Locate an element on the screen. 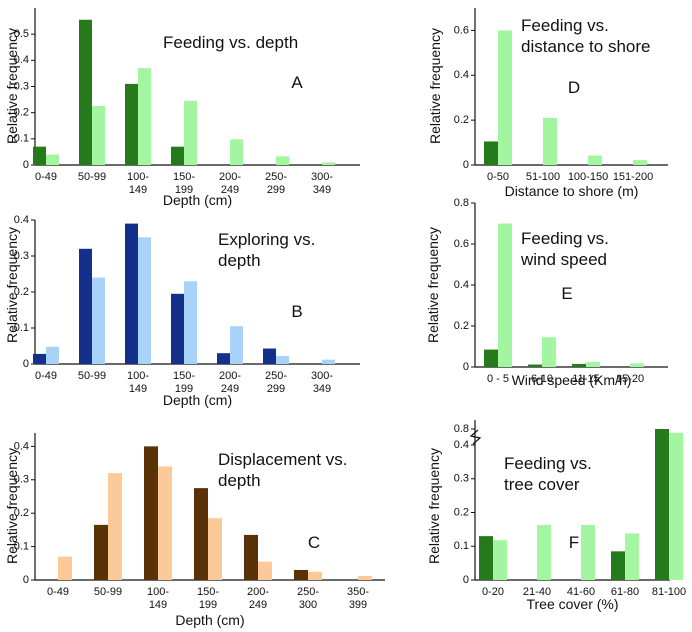 This screenshot has height=632, width=692. bar-a-s2-c7 is located at coordinates (328, 163).